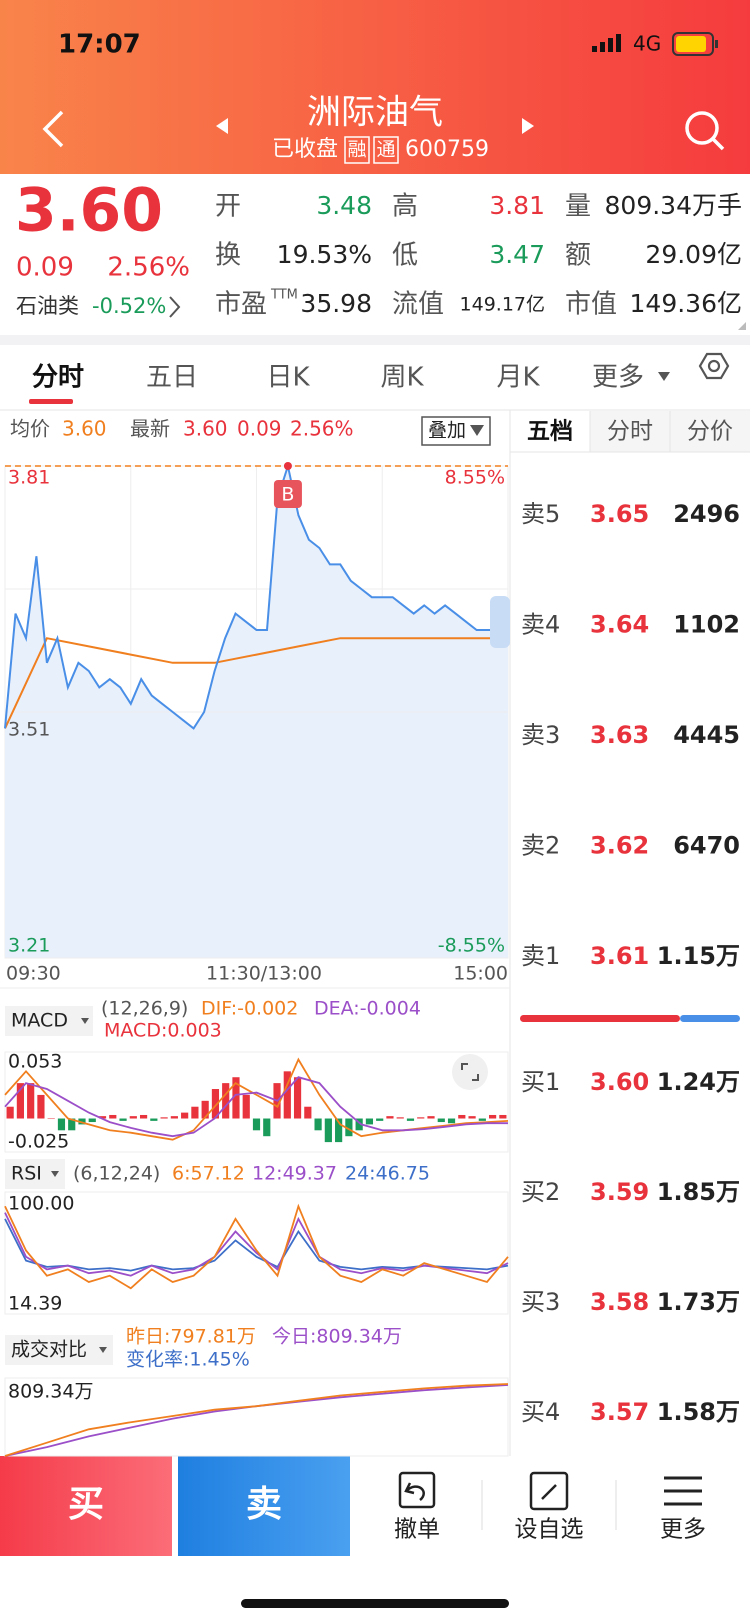 The image size is (750, 1624). I want to click on book-tab: 五档, so click(550, 432).